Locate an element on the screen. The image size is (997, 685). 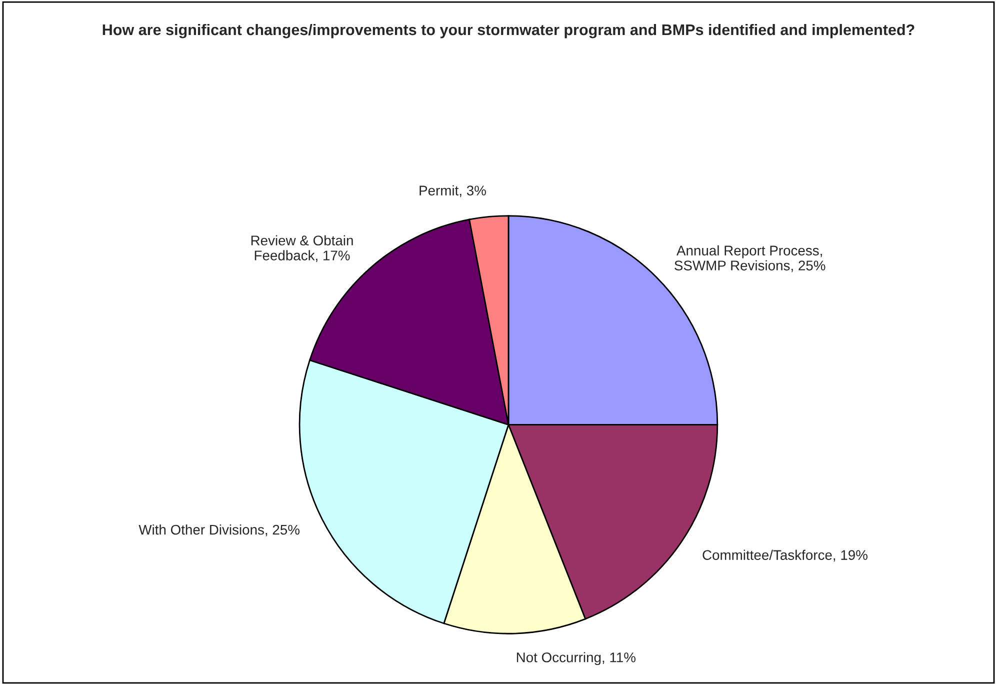
slice-label: Review & Obtain Feedback, 17% is located at coordinates (302, 248).